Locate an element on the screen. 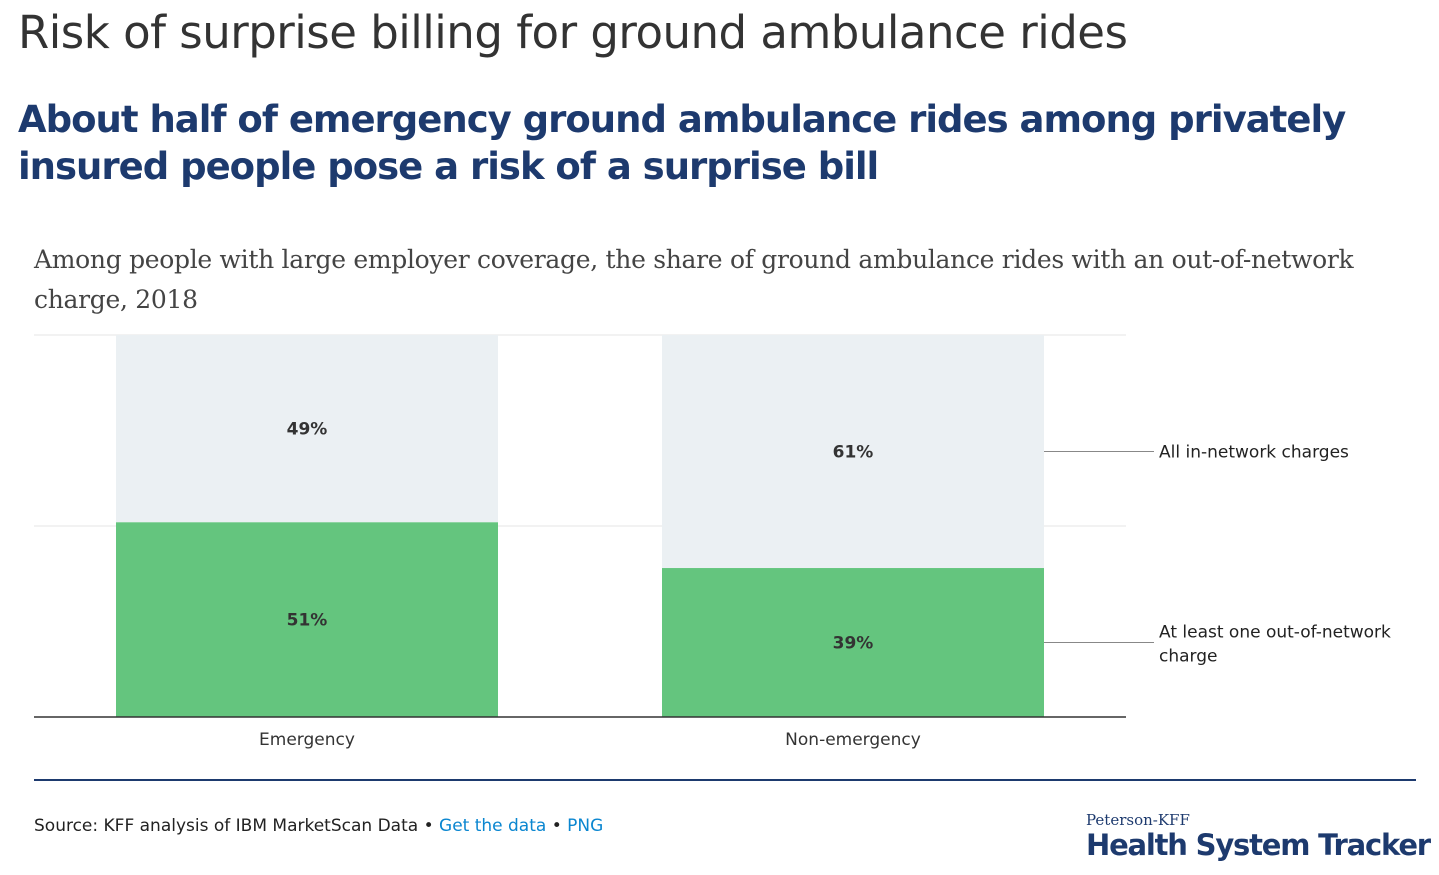 The height and width of the screenshot is (875, 1439). get-data-link: Get the data is located at coordinates (493, 826).